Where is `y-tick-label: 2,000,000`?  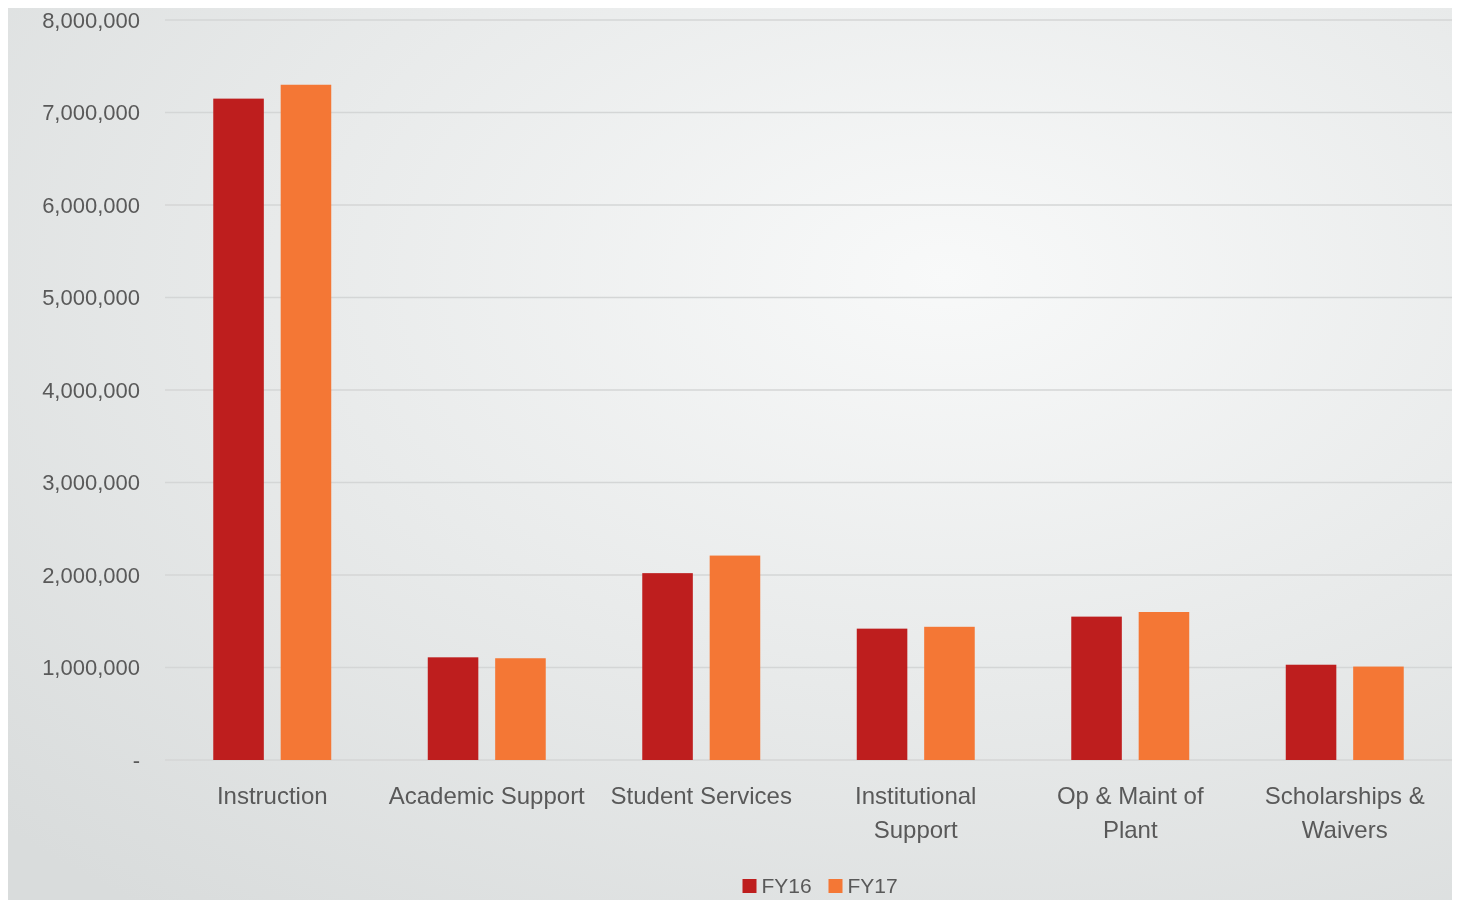 y-tick-label: 2,000,000 is located at coordinates (91, 575).